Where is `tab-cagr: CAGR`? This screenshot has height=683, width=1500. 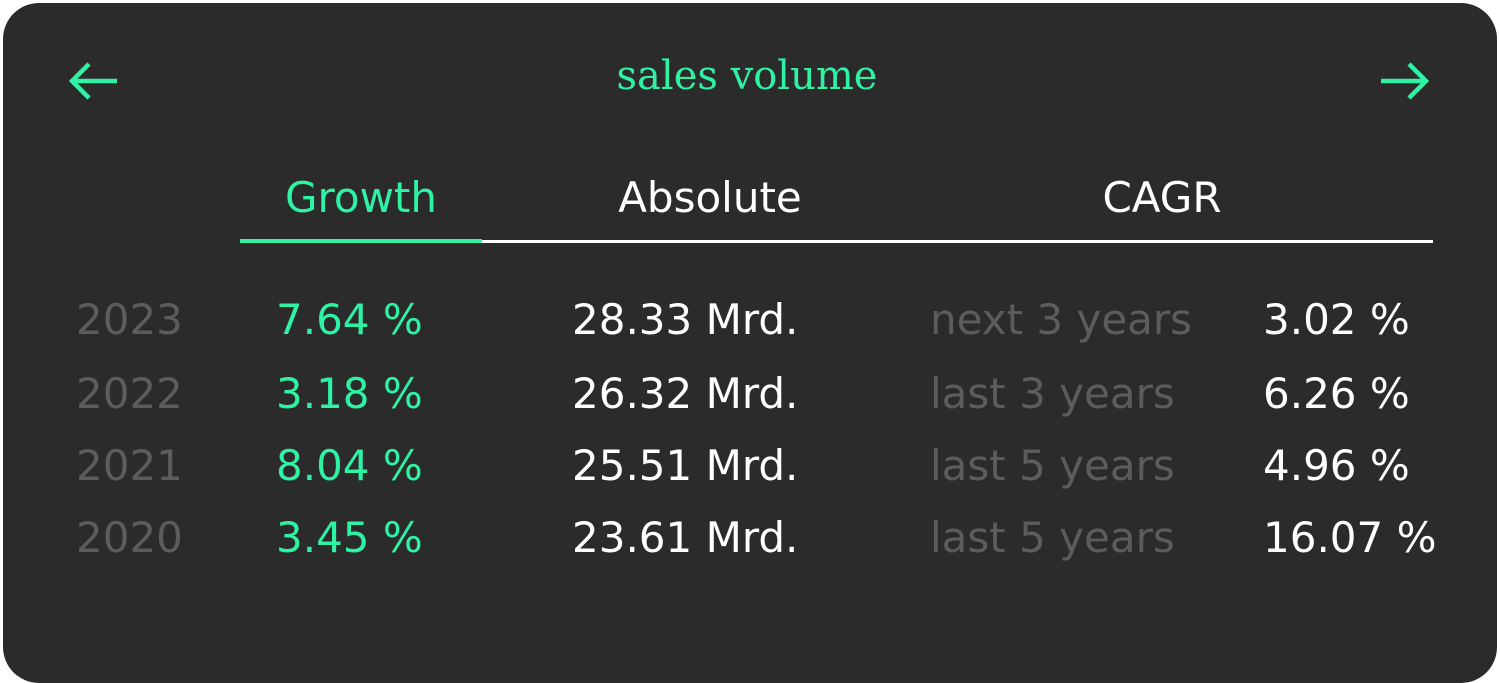 tab-cagr: CAGR is located at coordinates (1162, 197).